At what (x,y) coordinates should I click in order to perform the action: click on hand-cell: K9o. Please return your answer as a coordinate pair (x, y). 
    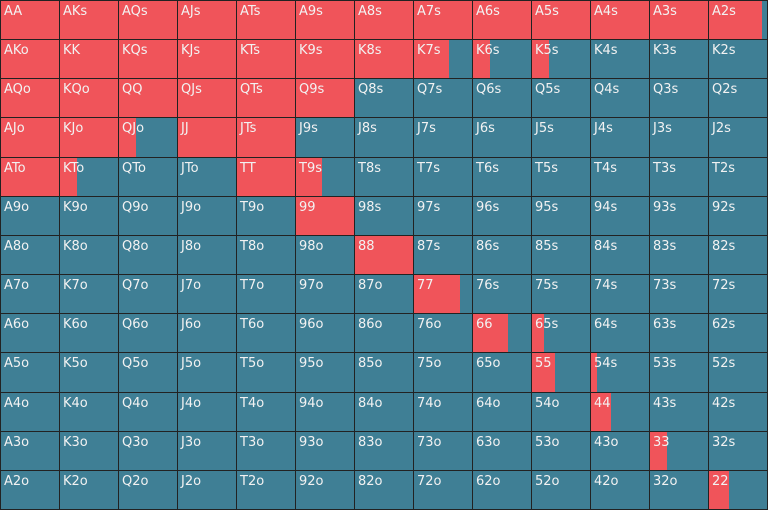
    Looking at the image, I should click on (89, 216).